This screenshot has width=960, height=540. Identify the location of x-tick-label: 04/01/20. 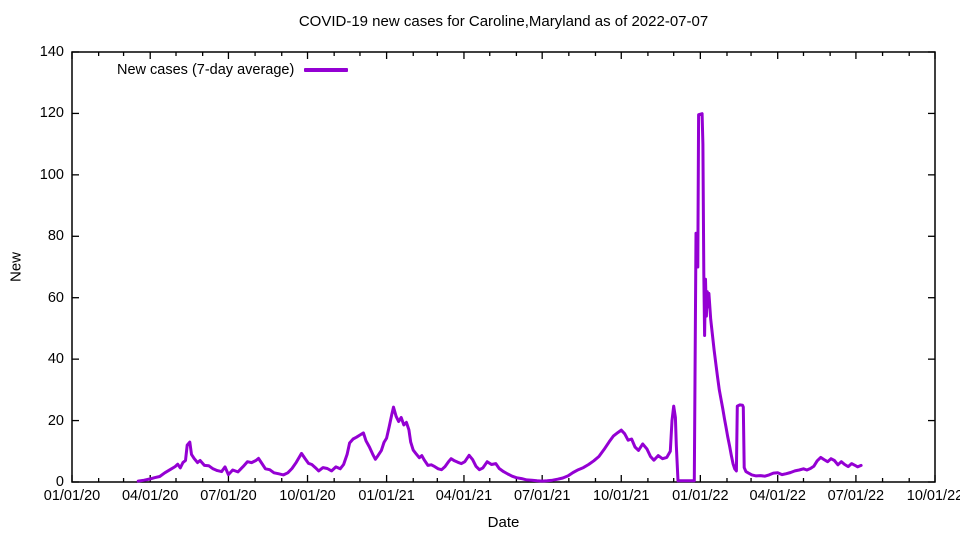
(150, 496).